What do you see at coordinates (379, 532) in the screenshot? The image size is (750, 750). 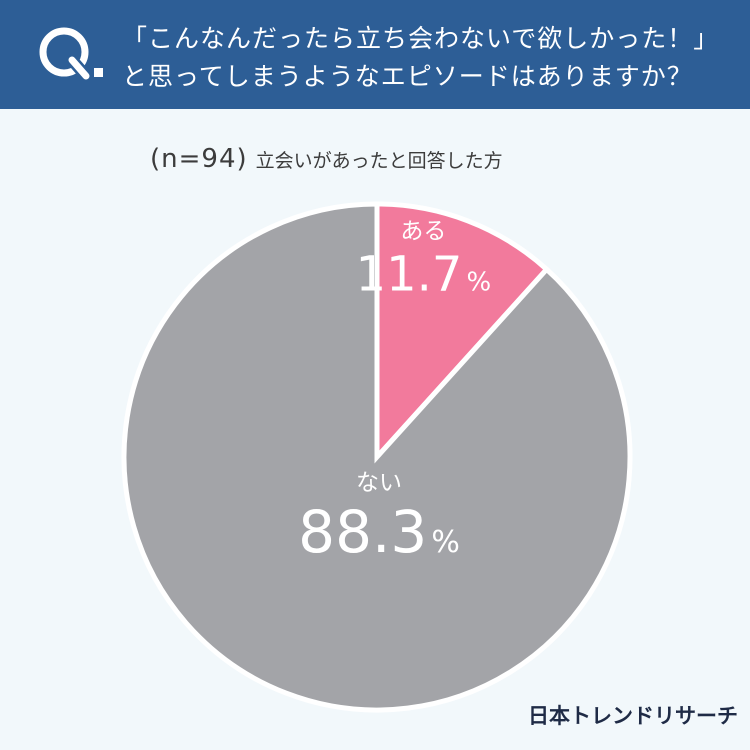 I see `slice-value-2: 88.3%` at bounding box center [379, 532].